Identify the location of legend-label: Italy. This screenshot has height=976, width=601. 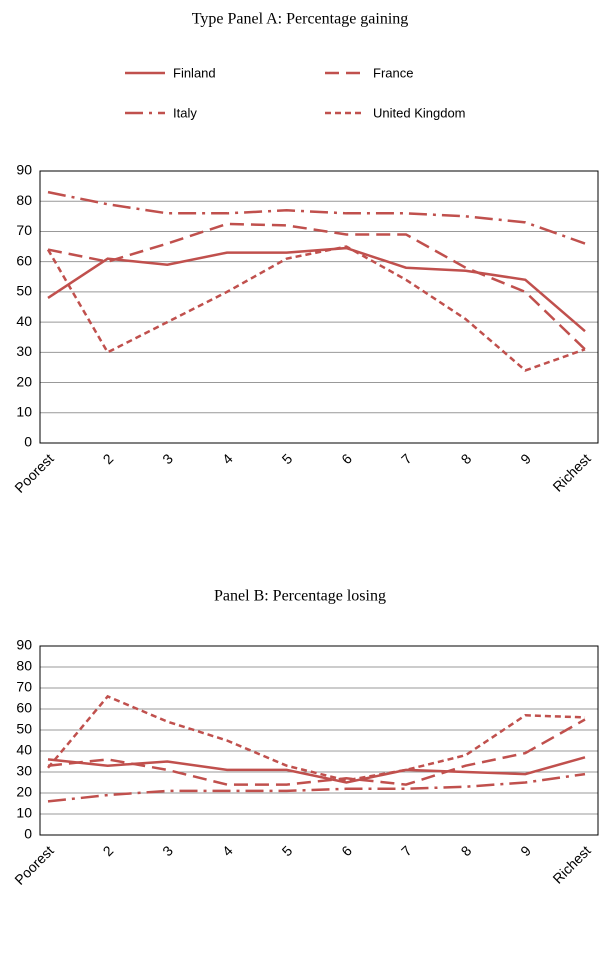
(185, 112).